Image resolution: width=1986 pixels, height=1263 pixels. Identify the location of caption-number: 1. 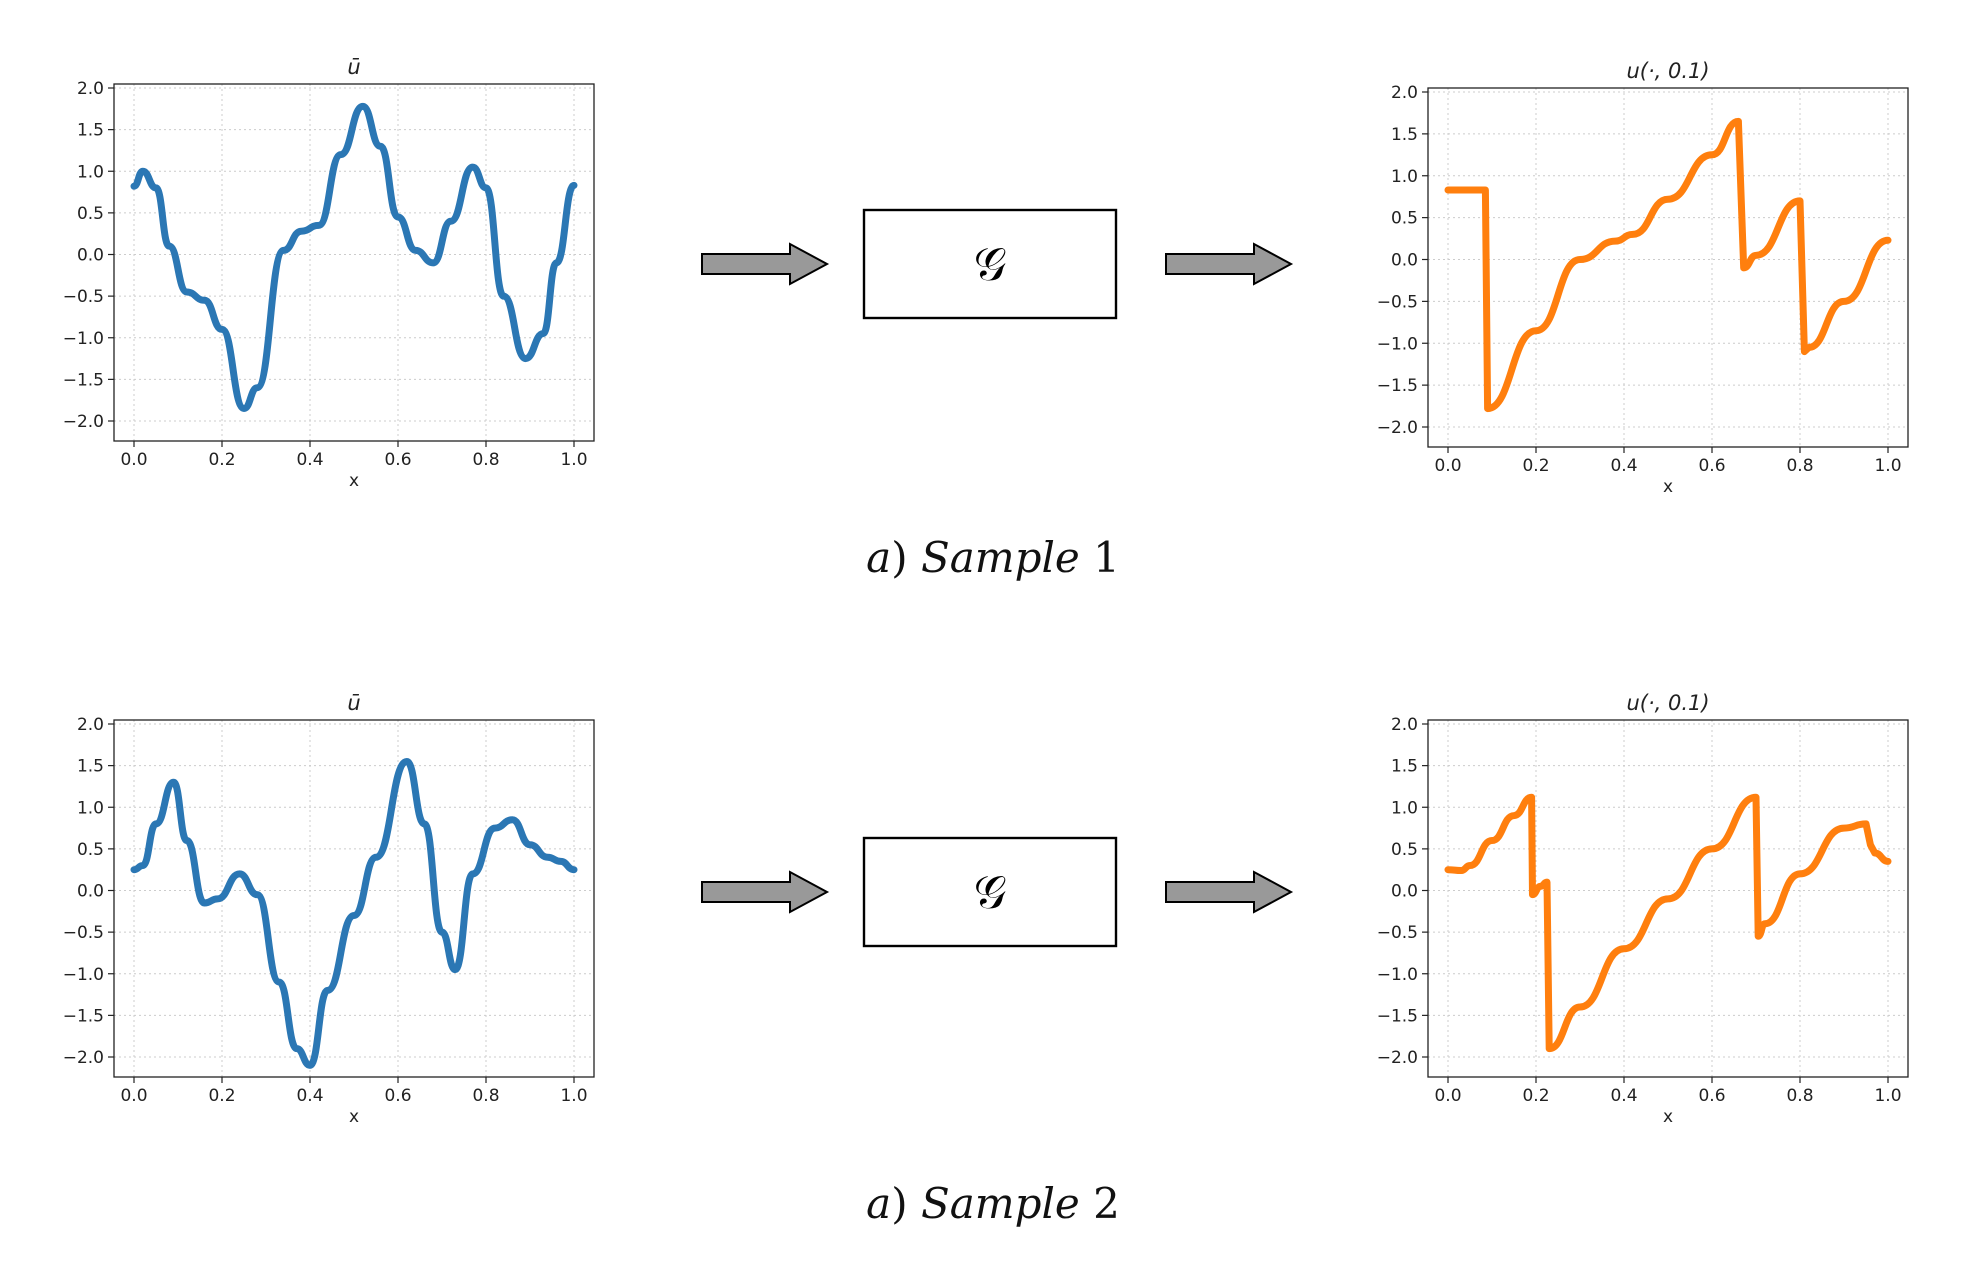
(1100, 557).